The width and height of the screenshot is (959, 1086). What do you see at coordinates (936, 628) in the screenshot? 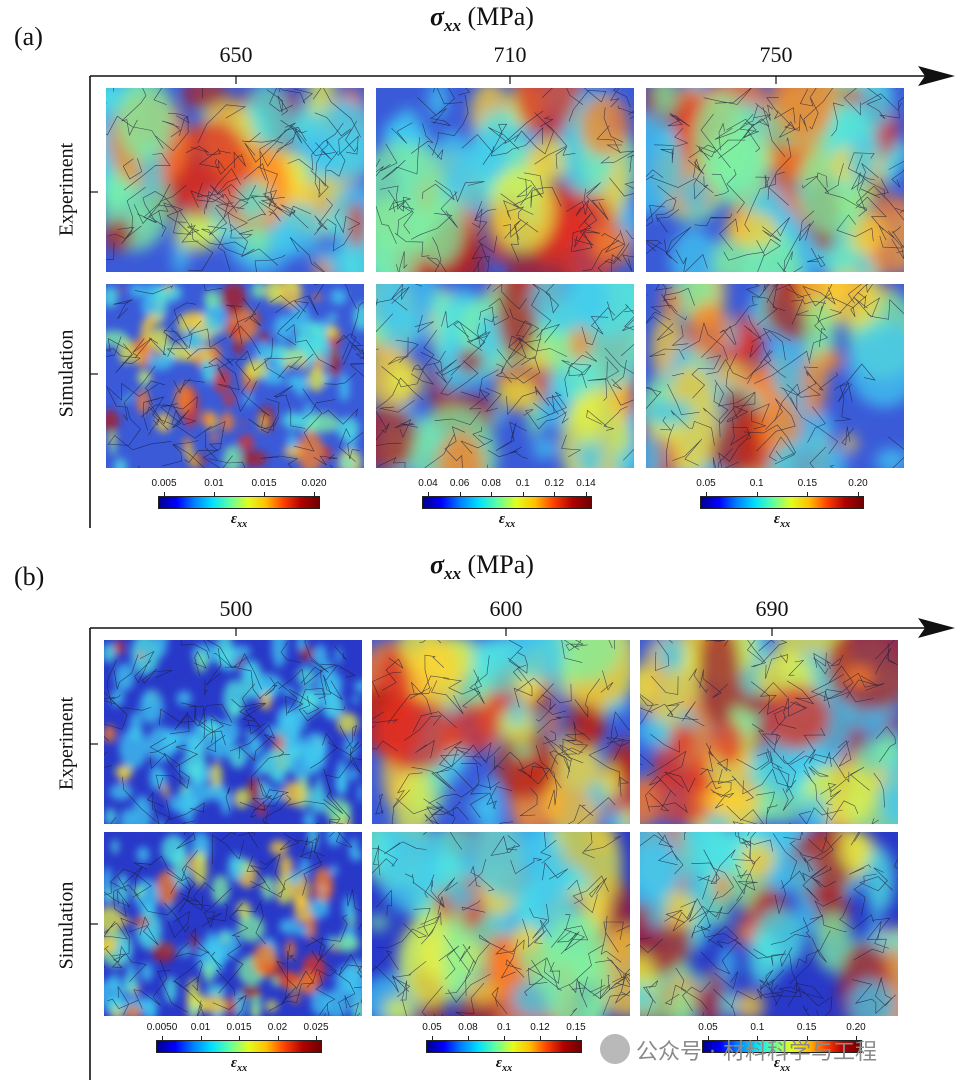
I see `x-axis-arrow-icon` at bounding box center [936, 628].